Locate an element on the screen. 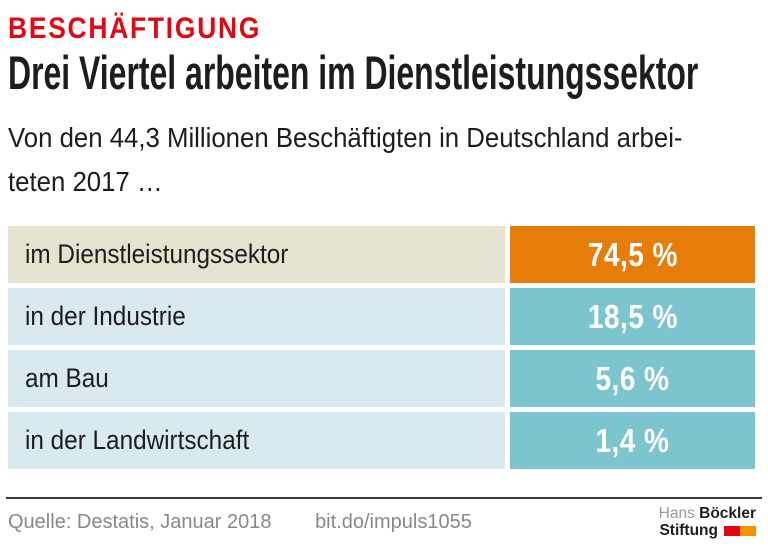 The height and width of the screenshot is (552, 768). row-label-cell: am Bau is located at coordinates (256, 378).